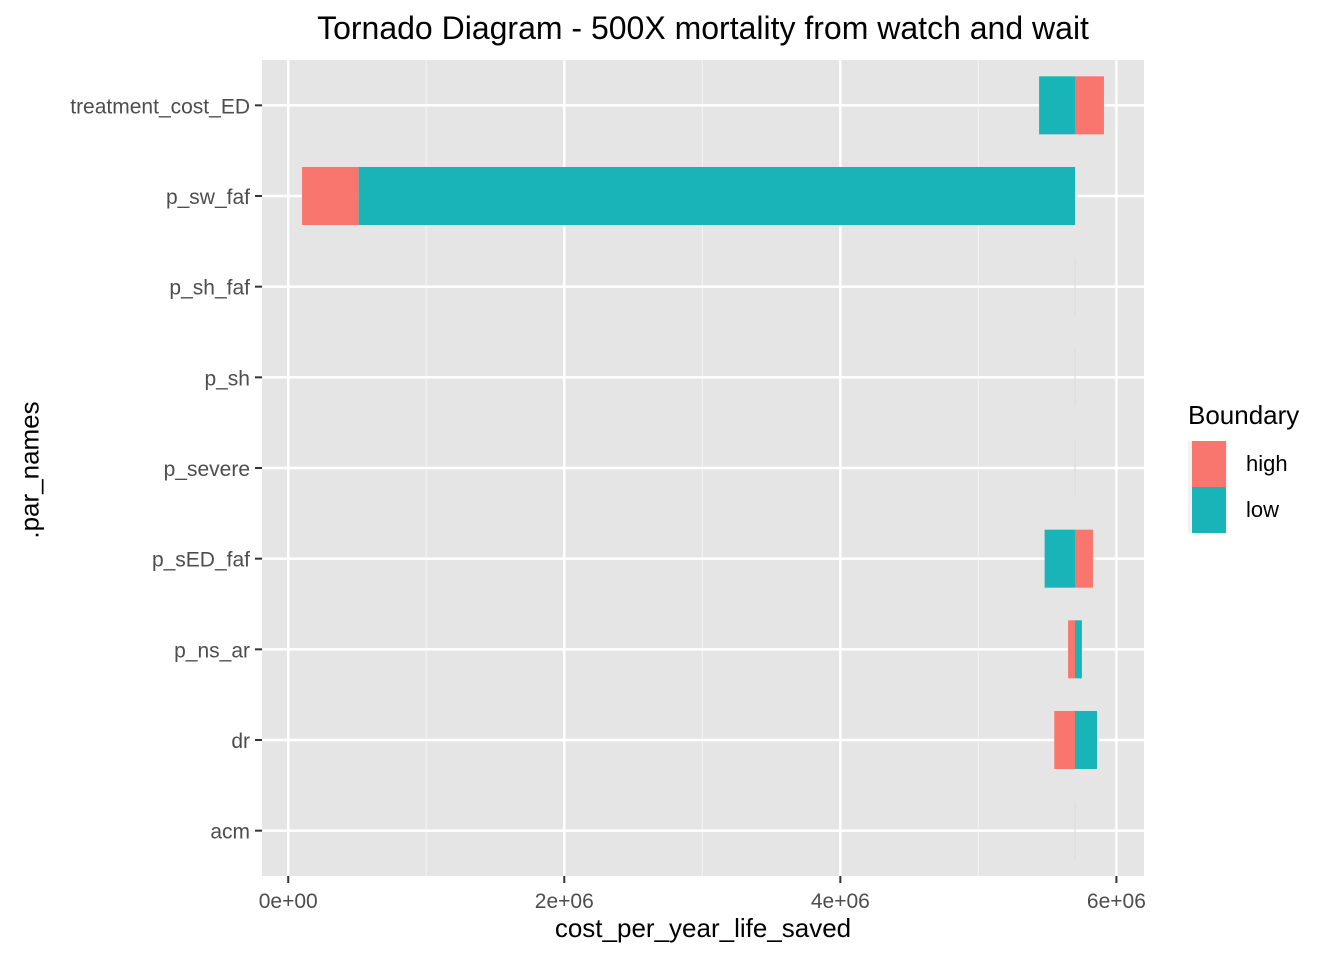 Image resolution: width=1344 pixels, height=960 pixels. What do you see at coordinates (29, 470) in the screenshot?
I see `y-axis-label: .par_names` at bounding box center [29, 470].